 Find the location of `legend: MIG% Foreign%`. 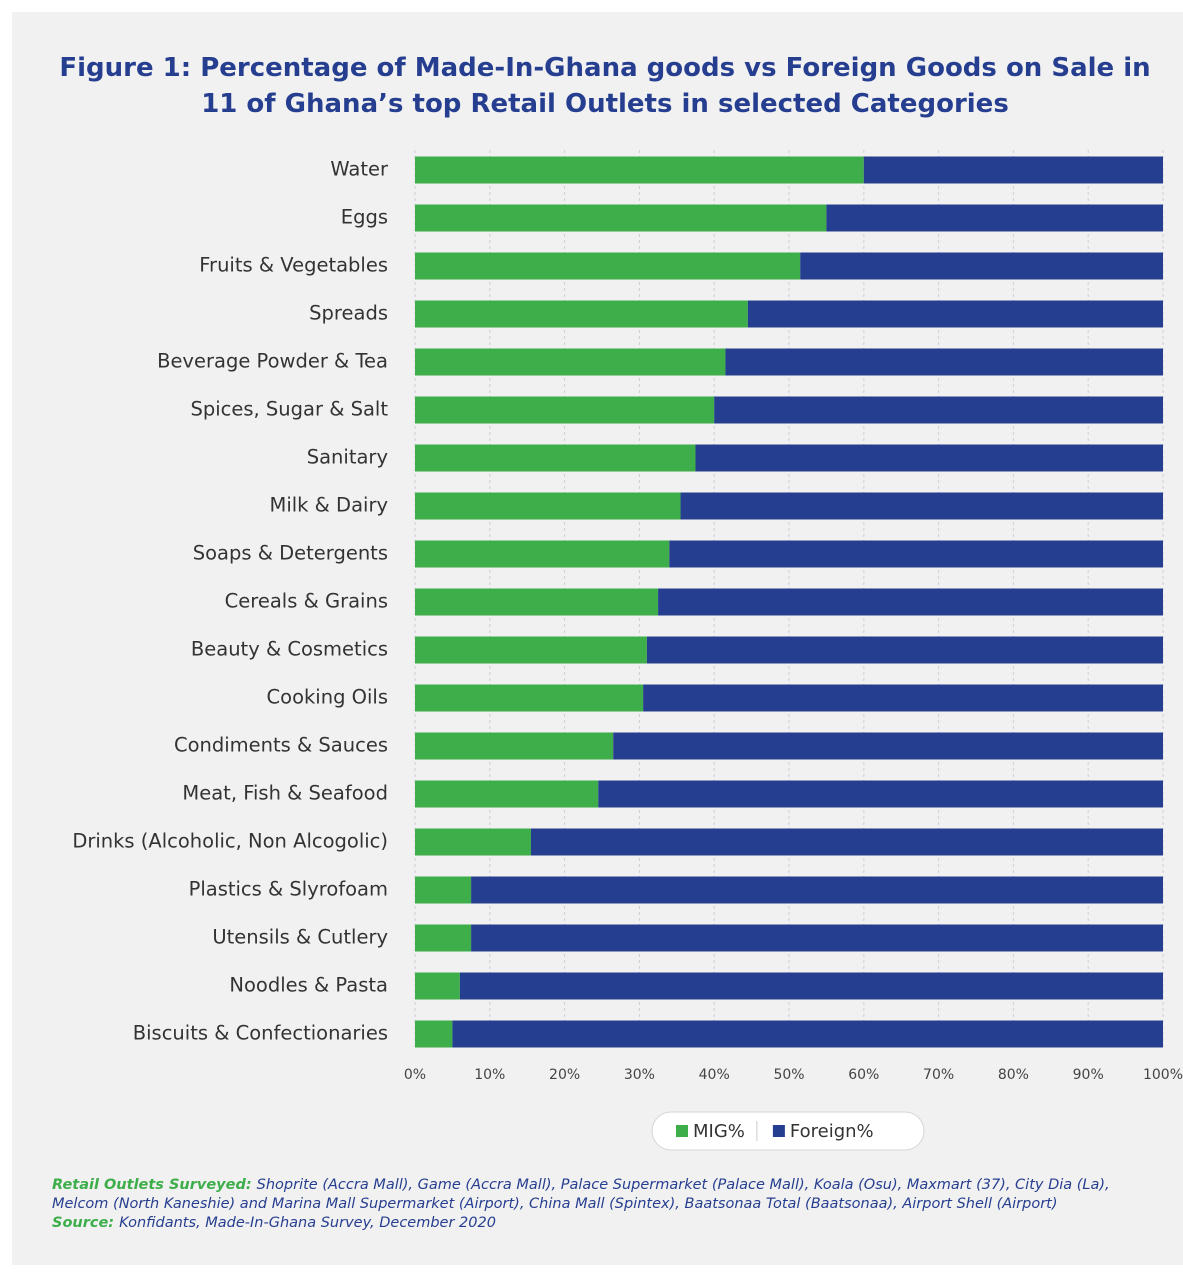

legend: MIG% Foreign% is located at coordinates (788, 1131).